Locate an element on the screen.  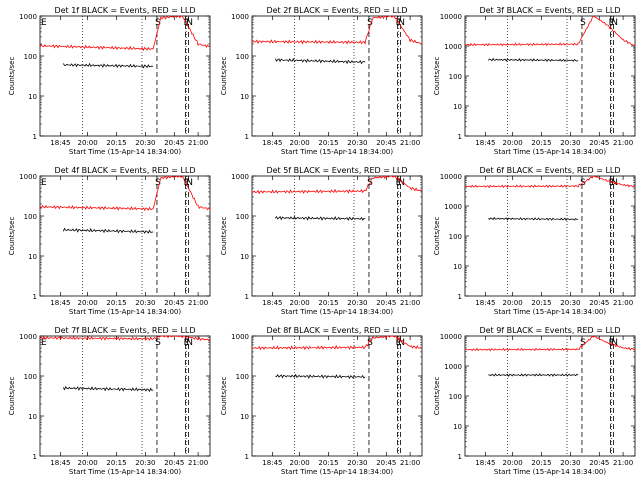
panel-title: Det 2f BLACK = Events, RED = LLD is located at coordinates (336, 10).